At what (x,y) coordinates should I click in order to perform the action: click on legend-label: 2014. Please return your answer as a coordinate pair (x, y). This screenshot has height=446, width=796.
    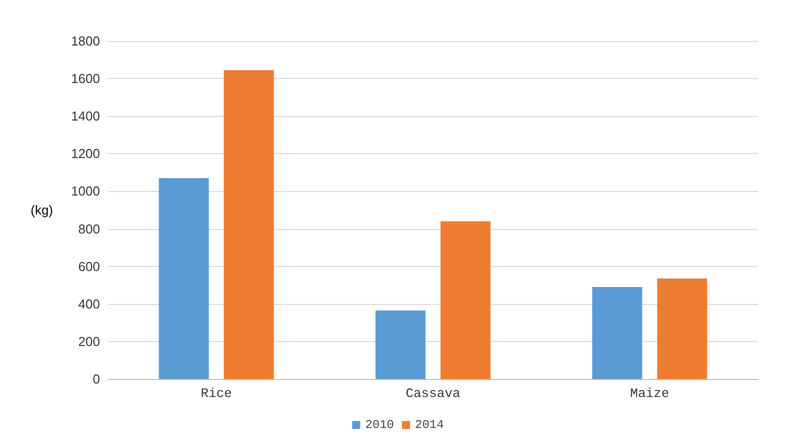
    Looking at the image, I should click on (429, 425).